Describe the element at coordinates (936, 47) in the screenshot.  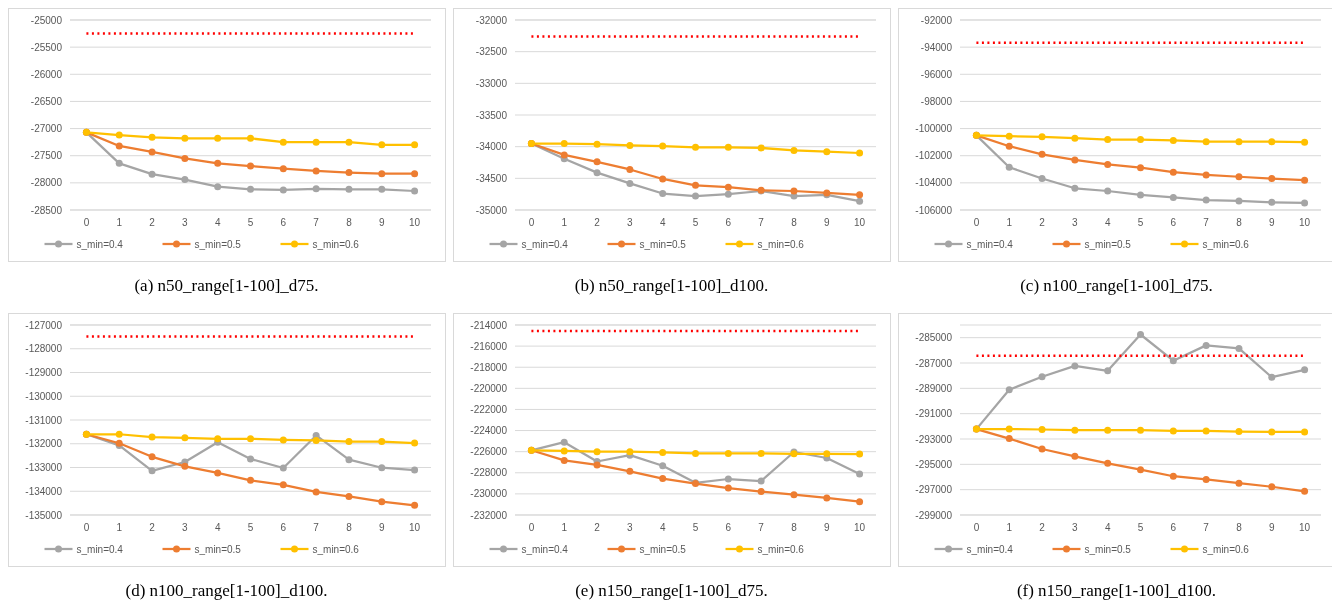
I see `y-tick-label: -94000` at that location.